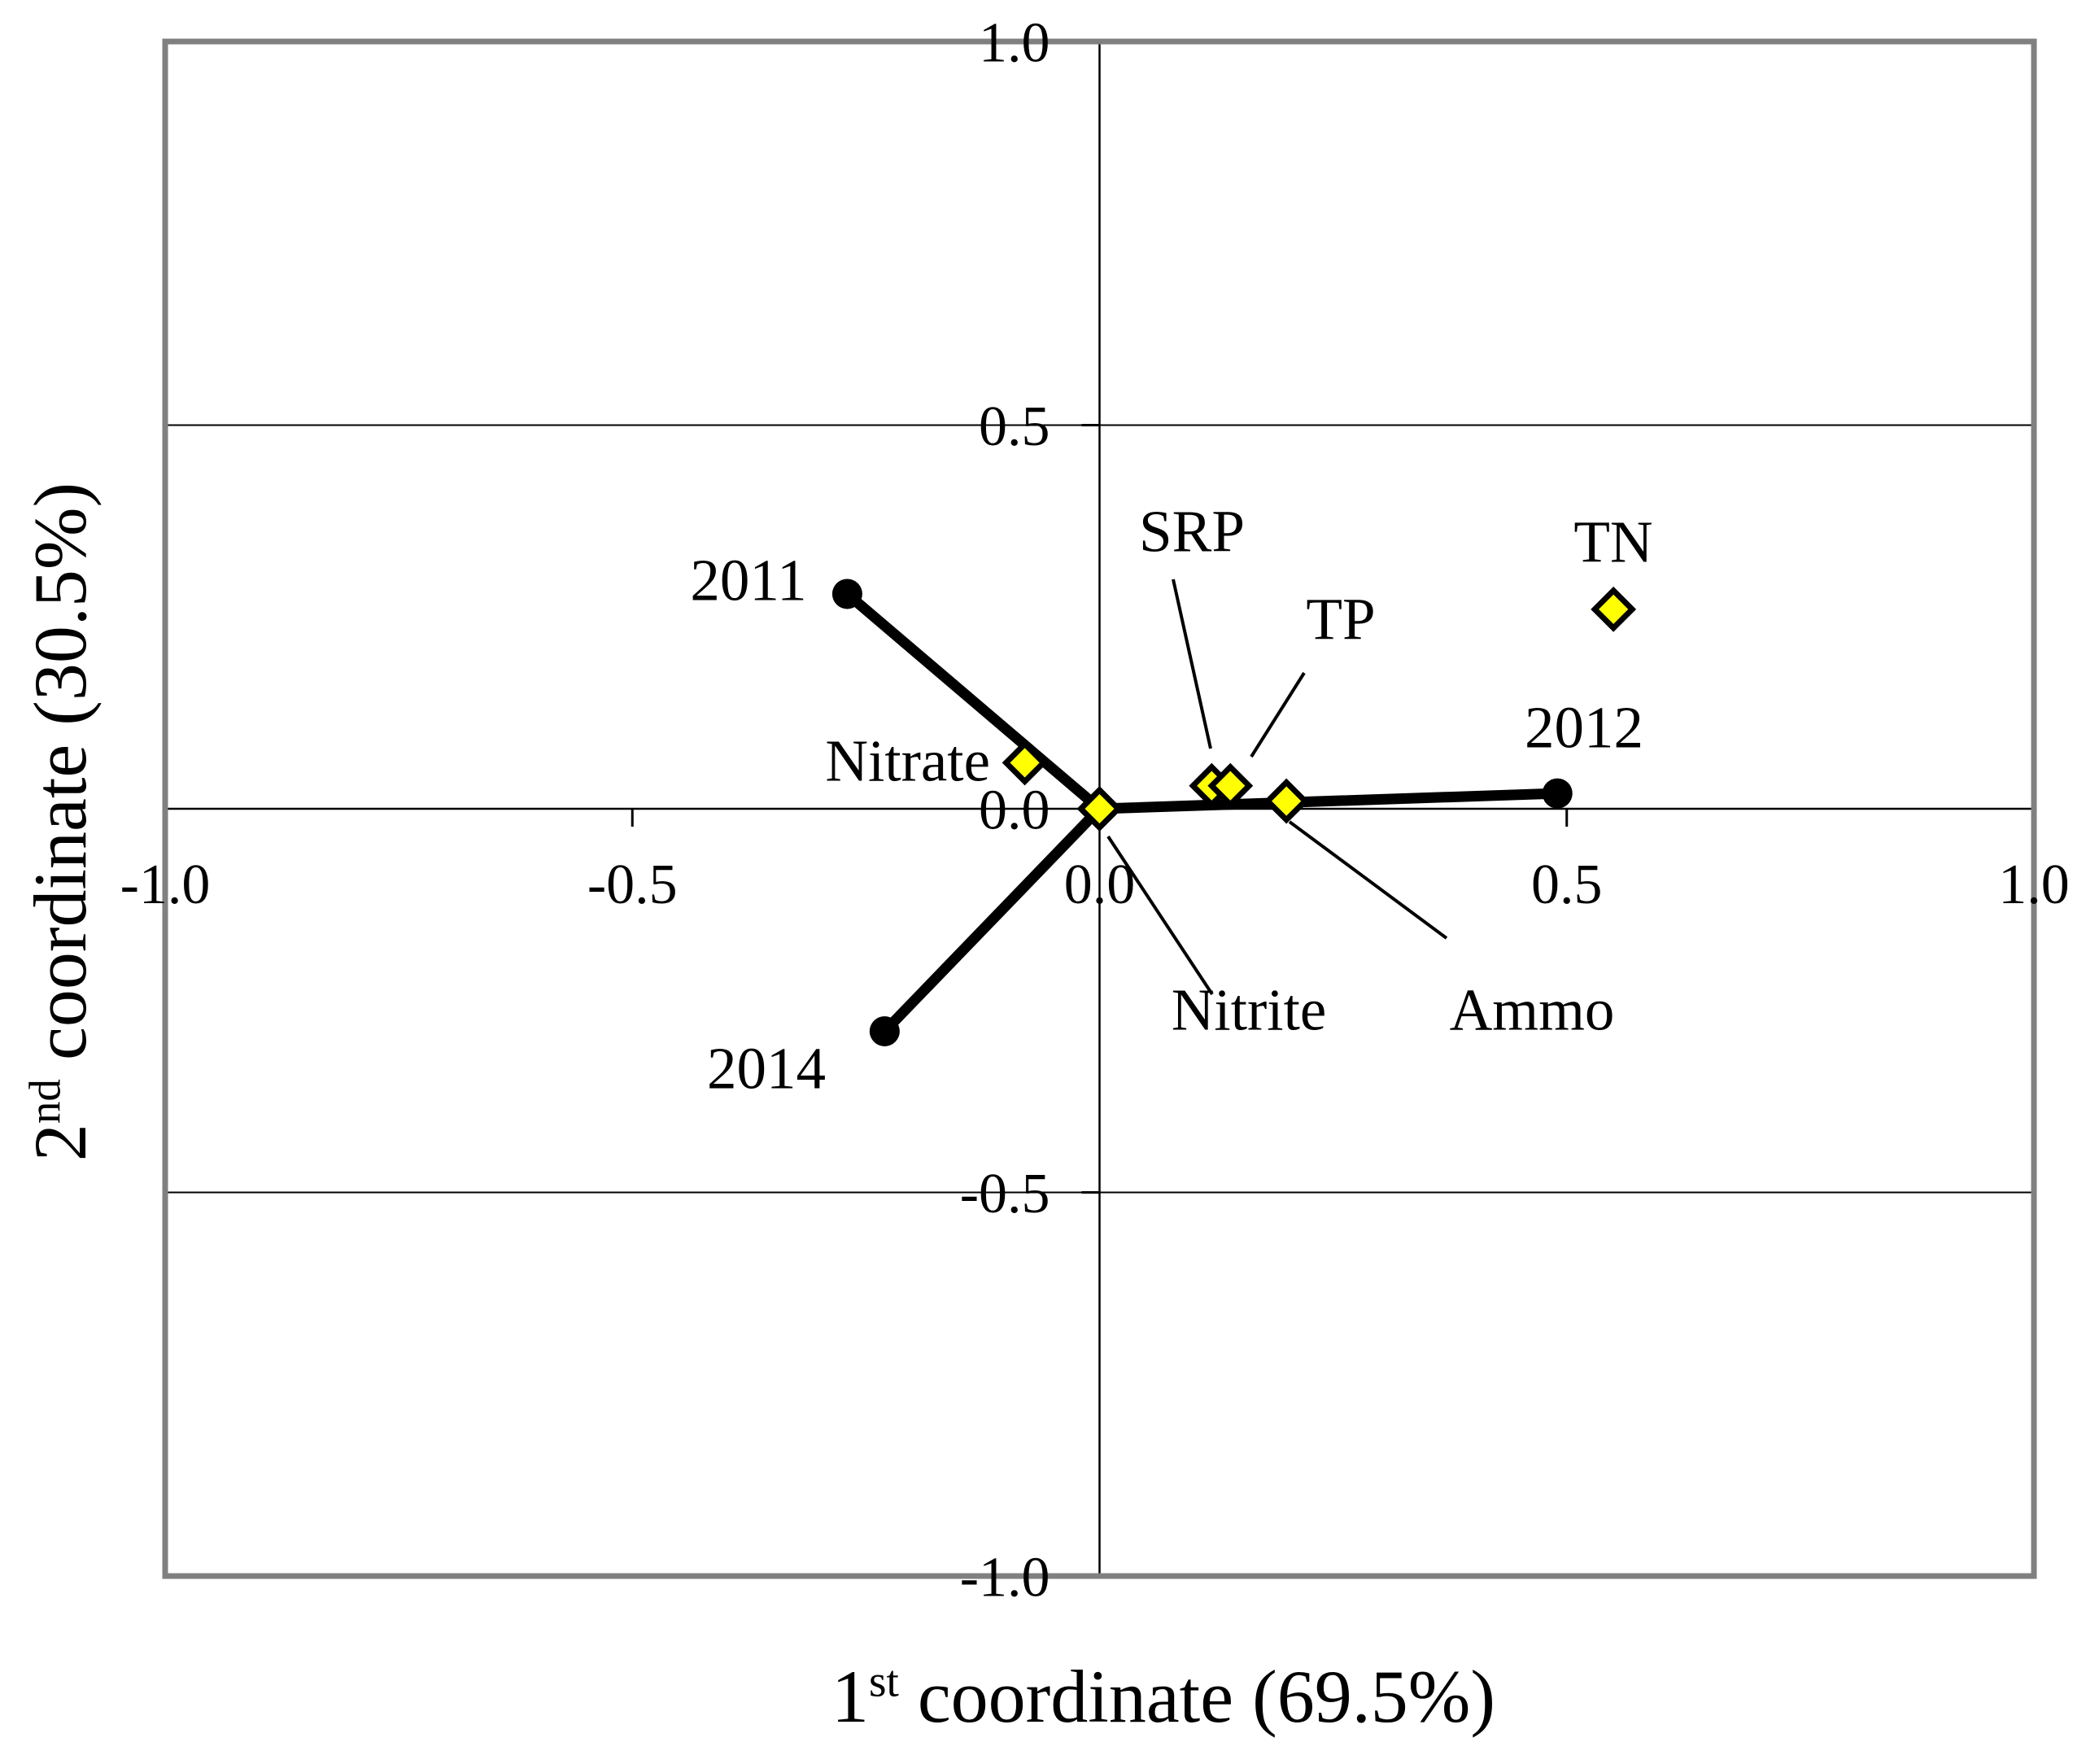 The width and height of the screenshot is (2086, 1764). What do you see at coordinates (60, 1143) in the screenshot?
I see `y-axis-title-prefix: 2` at bounding box center [60, 1143].